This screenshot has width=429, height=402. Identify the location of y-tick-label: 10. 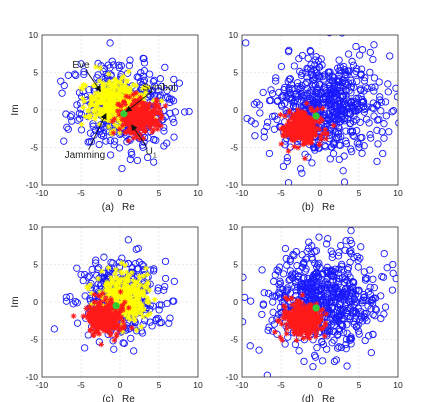
(34, 227).